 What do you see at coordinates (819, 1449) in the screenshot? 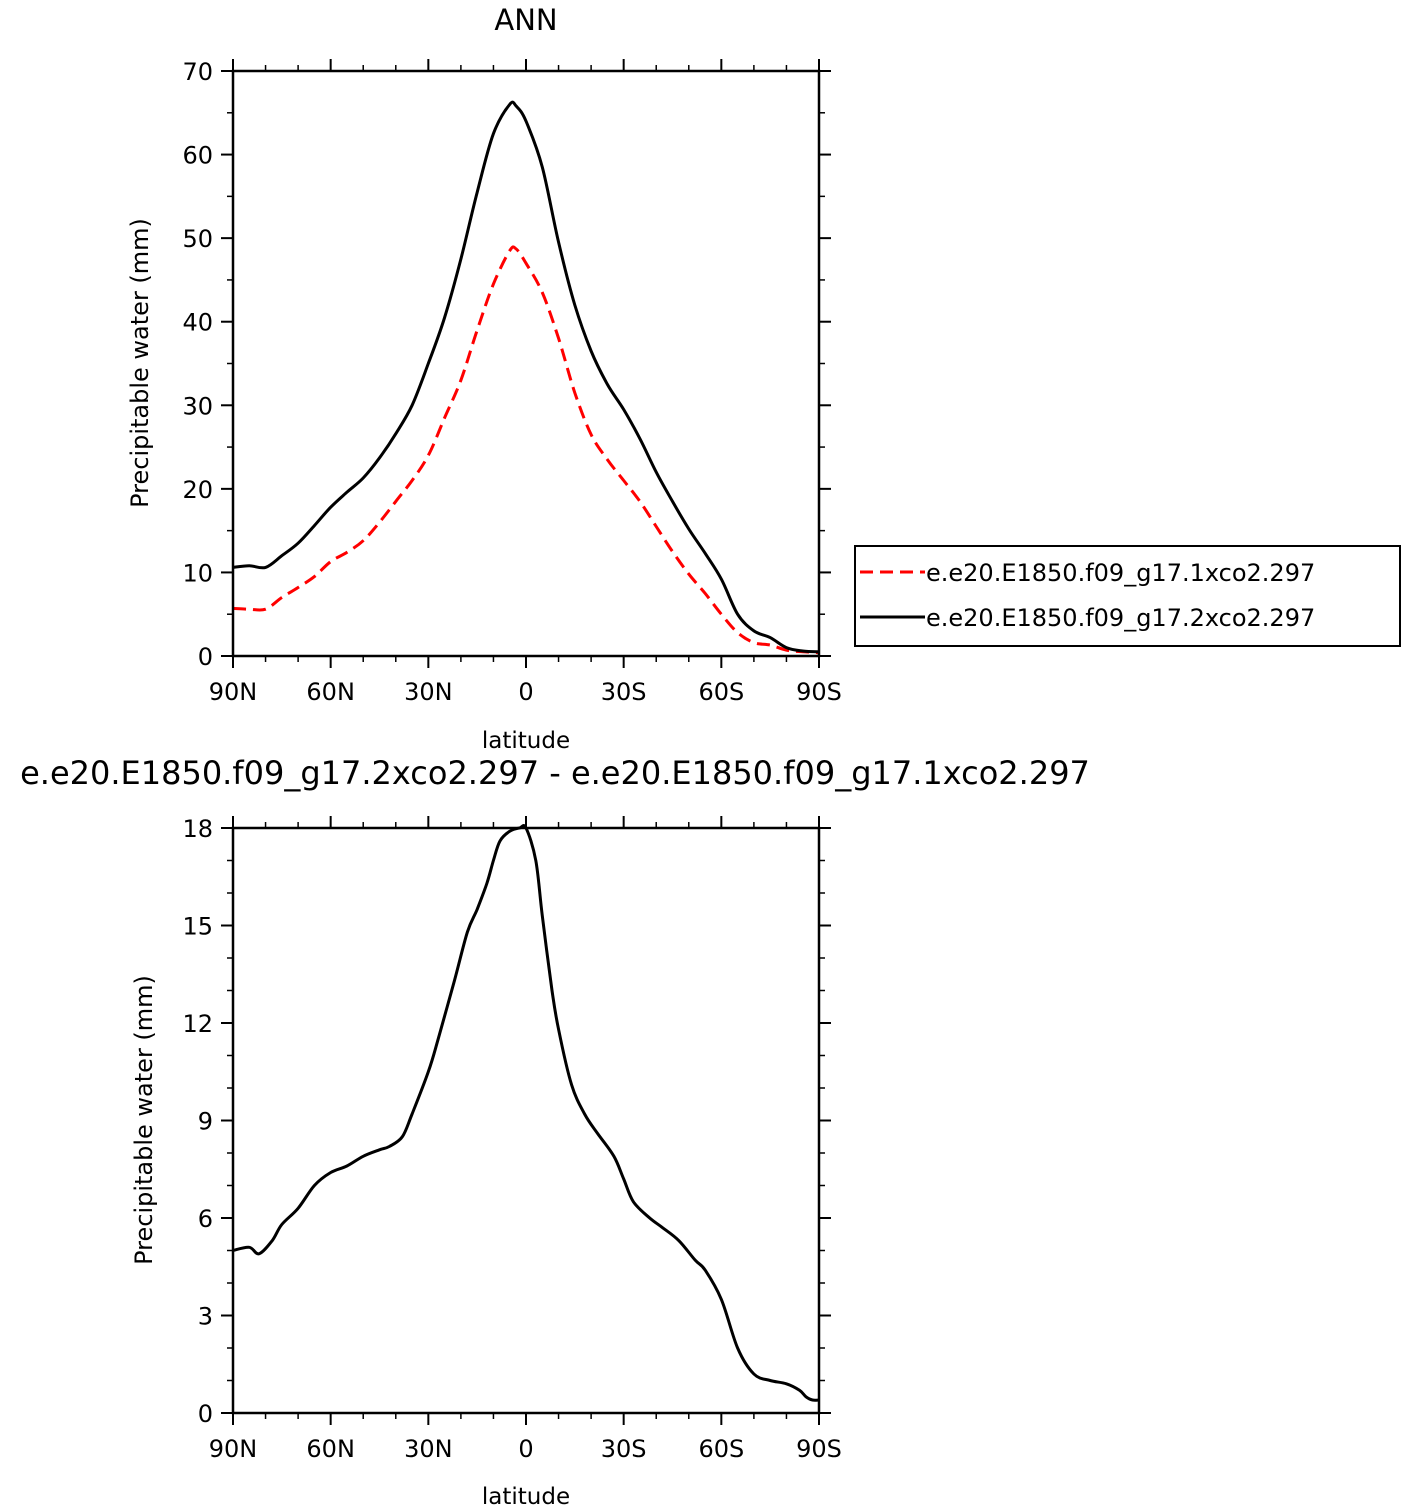
I see `bottom-panel-x-tick-label: 90S` at bounding box center [819, 1449].